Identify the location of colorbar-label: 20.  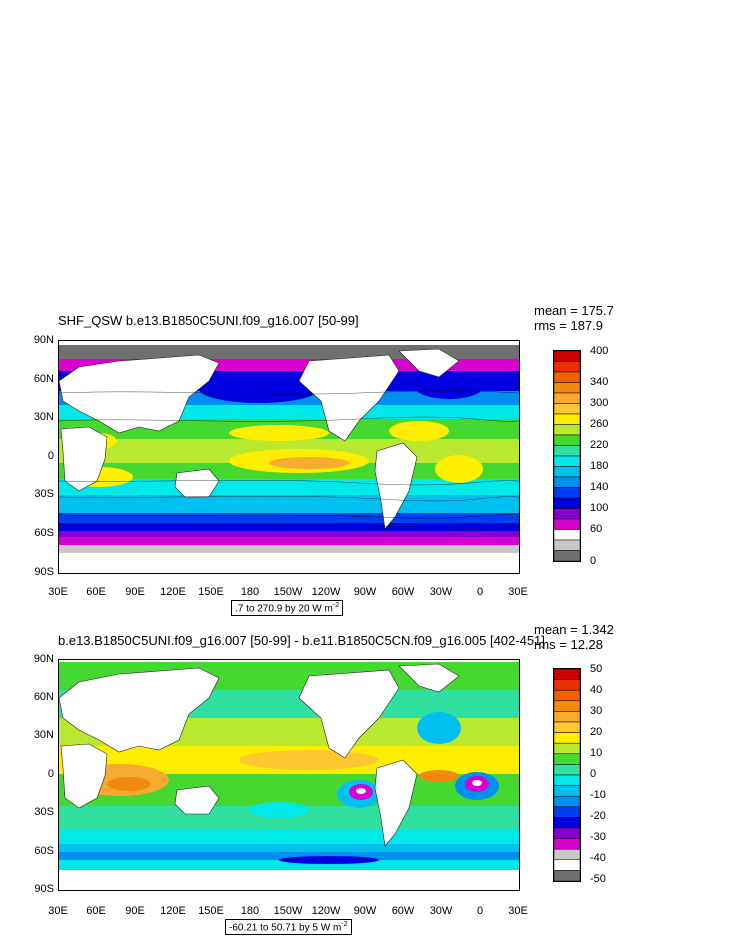
(596, 732).